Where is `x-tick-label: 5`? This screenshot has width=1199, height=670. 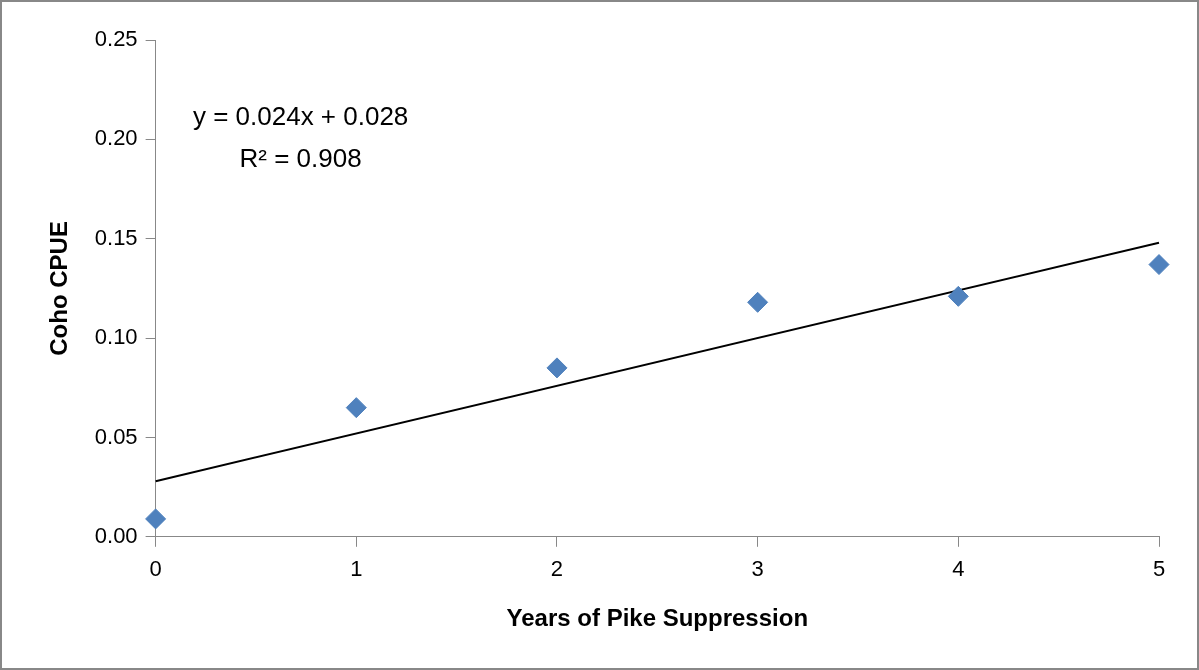
x-tick-label: 5 is located at coordinates (1159, 569).